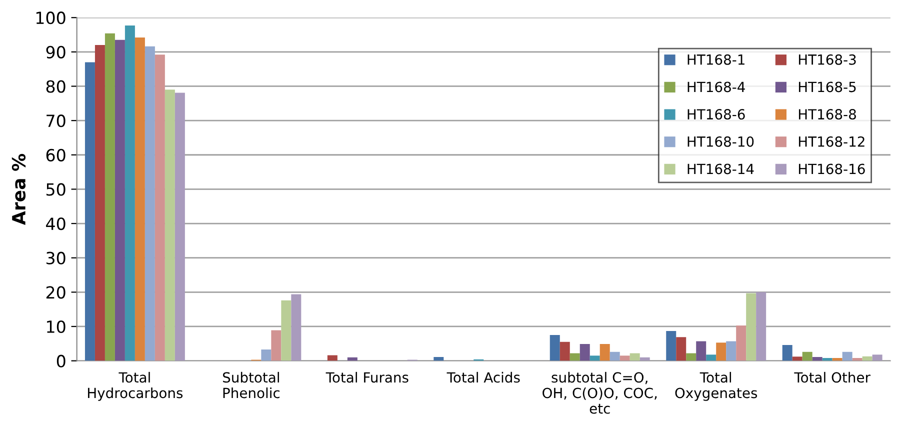  What do you see at coordinates (716, 386) in the screenshot?
I see `x-tick-label: Total Oxygenates` at bounding box center [716, 386].